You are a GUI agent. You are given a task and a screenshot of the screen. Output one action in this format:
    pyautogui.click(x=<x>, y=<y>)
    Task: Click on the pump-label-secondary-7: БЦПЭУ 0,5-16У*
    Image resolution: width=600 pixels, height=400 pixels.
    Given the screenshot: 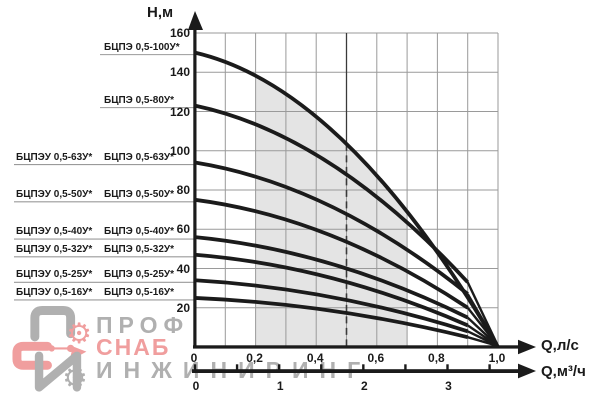 What is the action you would take?
    pyautogui.click(x=54, y=292)
    